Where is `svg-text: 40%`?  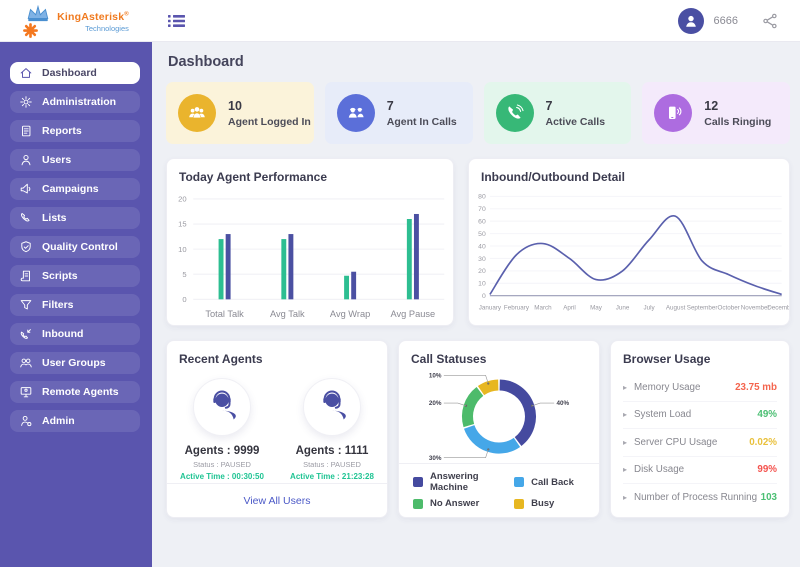 svg-text: 40% is located at coordinates (563, 403).